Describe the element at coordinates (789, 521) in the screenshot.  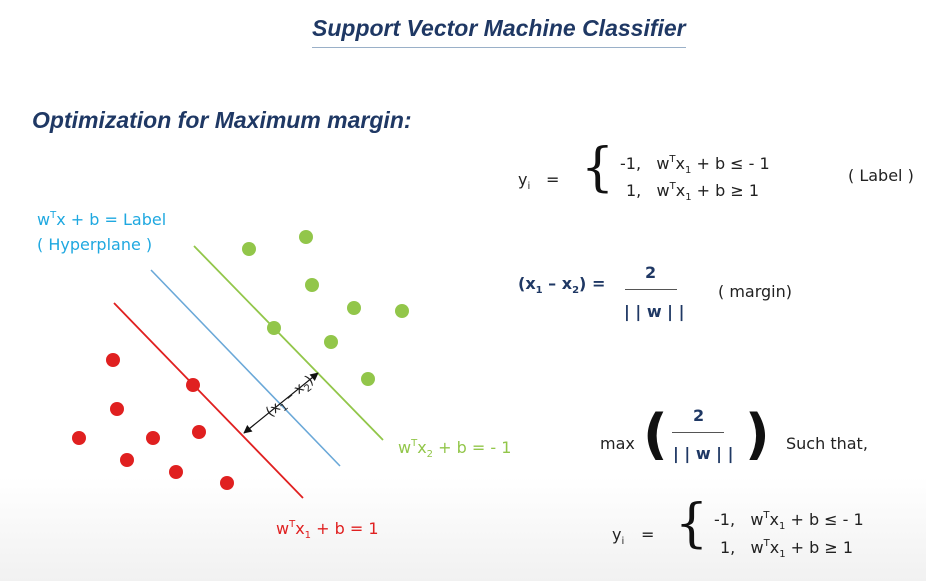
I see `constraint-row-1: -1, wTx1 + b ≤ - 1` at that location.